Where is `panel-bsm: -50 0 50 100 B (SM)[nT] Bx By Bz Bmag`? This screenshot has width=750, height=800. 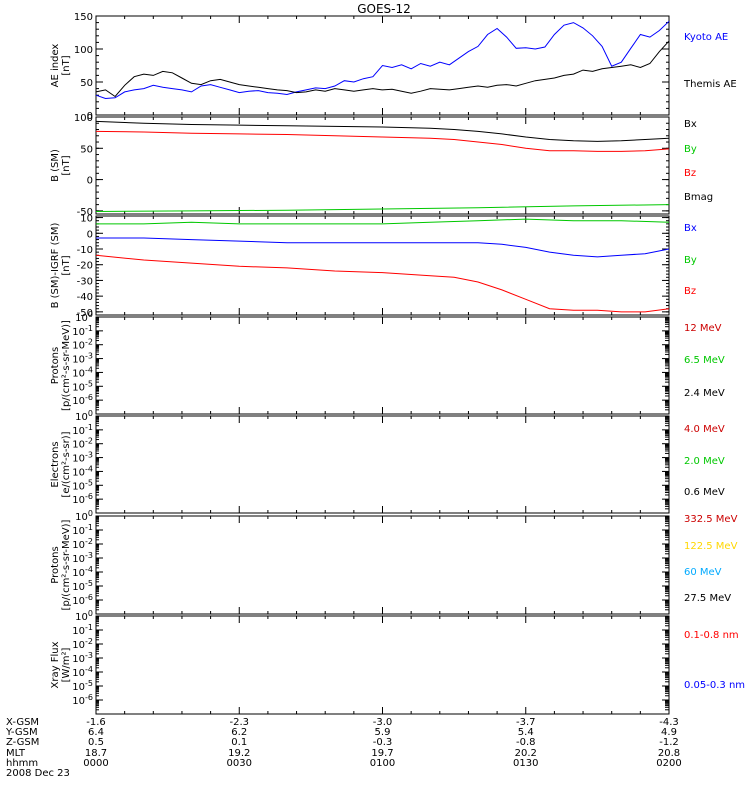
panel-bsm: -50 0 50 100 B (SM)[nT] Bx By Bz Bmag is located at coordinates (381, 165).